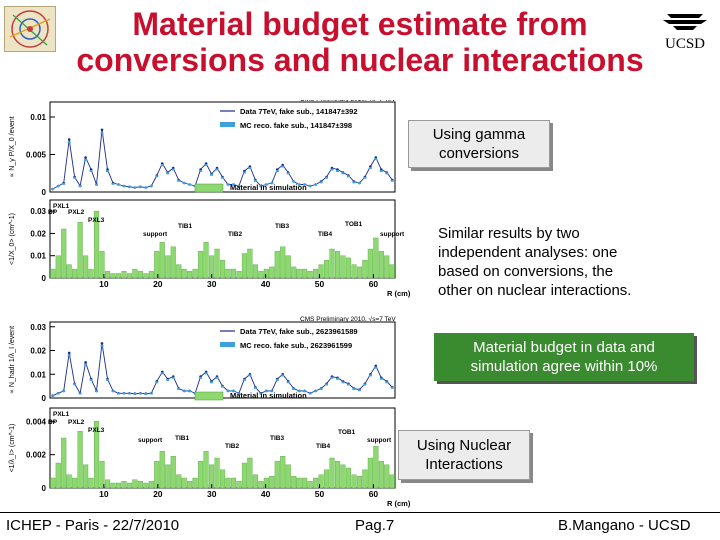 The image size is (720, 540). Describe the element at coordinates (38, 117) in the screenshot. I see `conversions-rate-ytick-label-2: 0.01` at that location.